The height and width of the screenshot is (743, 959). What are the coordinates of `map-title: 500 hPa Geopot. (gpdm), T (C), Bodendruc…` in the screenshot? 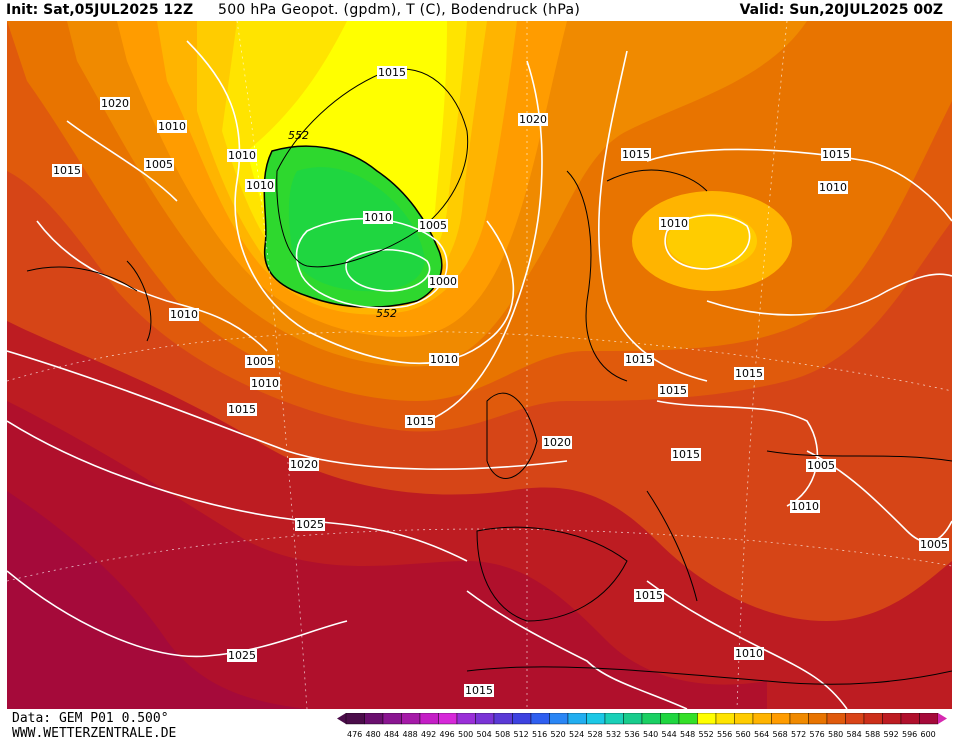 It's located at (399, 10).